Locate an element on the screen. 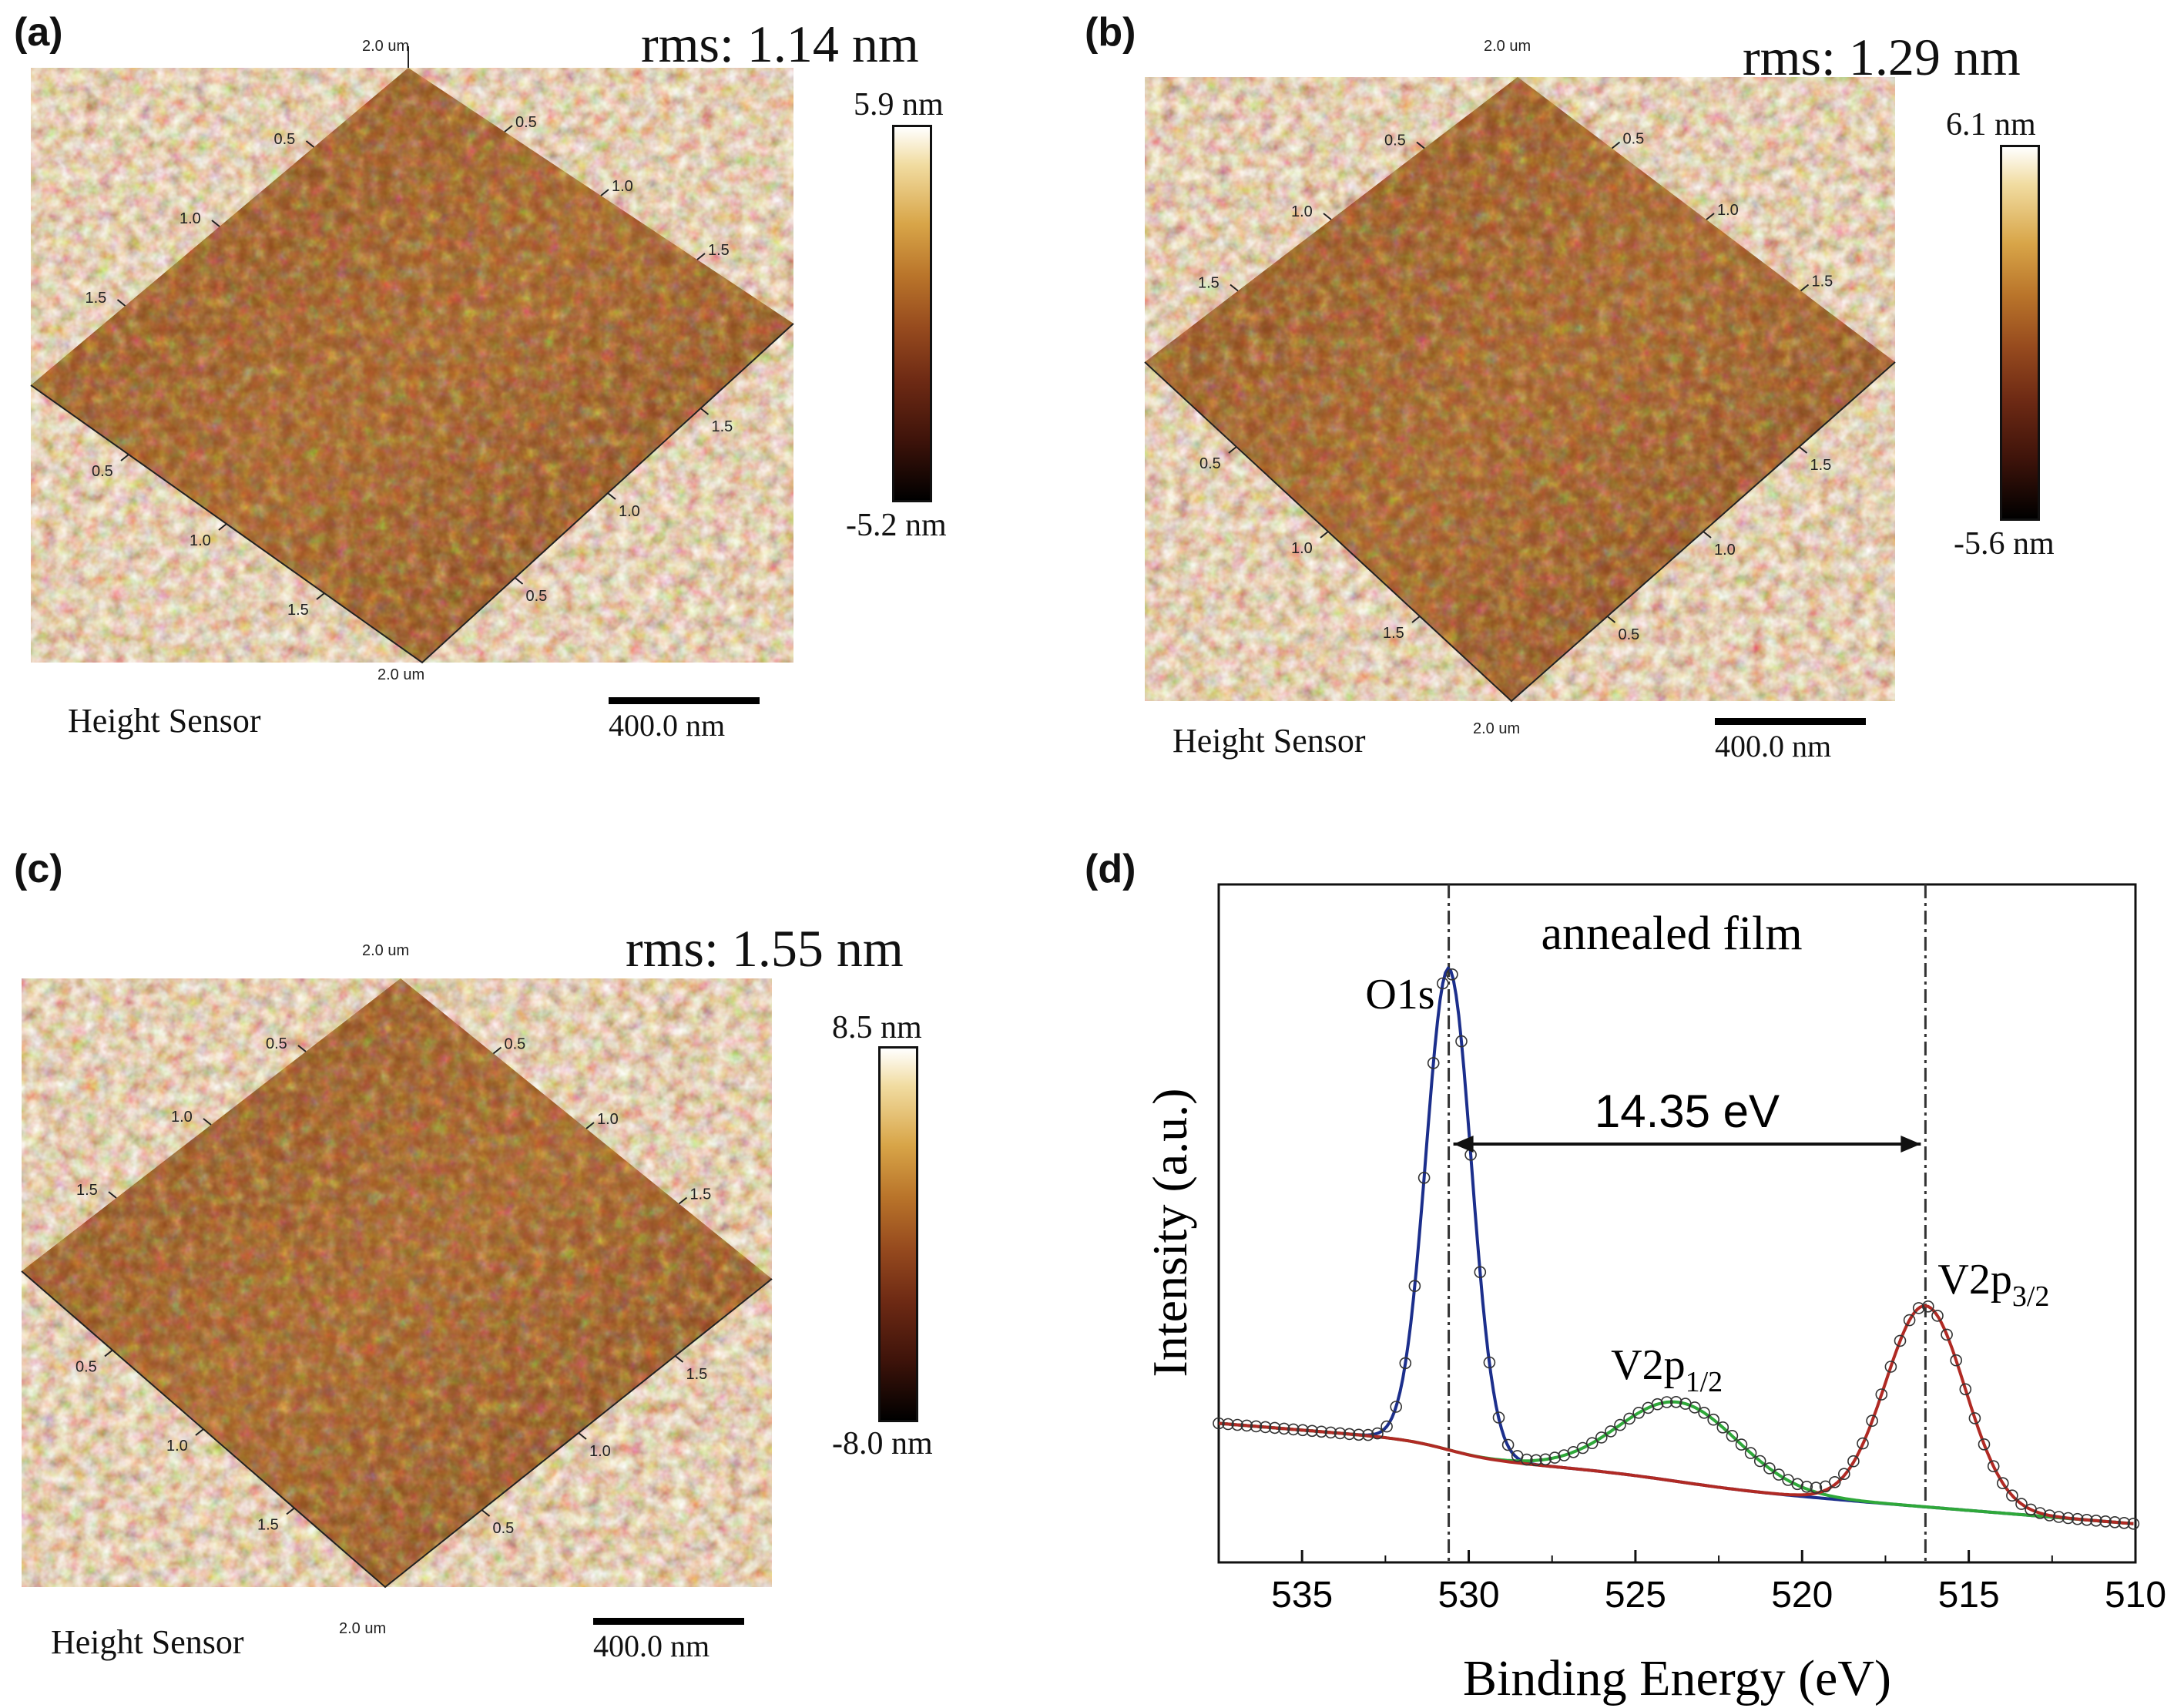 The height and width of the screenshot is (1708, 2184). xps-title: annealed film is located at coordinates (1672, 934).